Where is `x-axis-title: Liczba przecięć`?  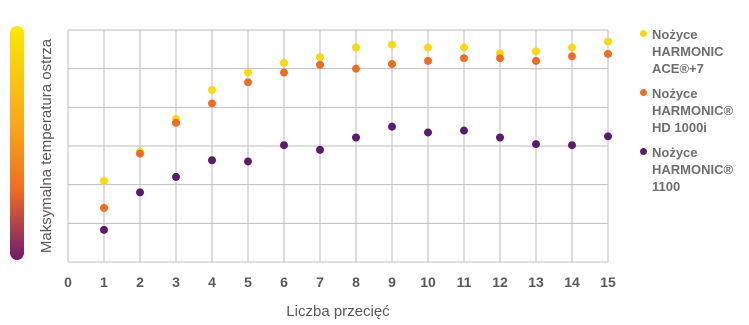
x-axis-title: Liczba przecięć is located at coordinates (338, 311).